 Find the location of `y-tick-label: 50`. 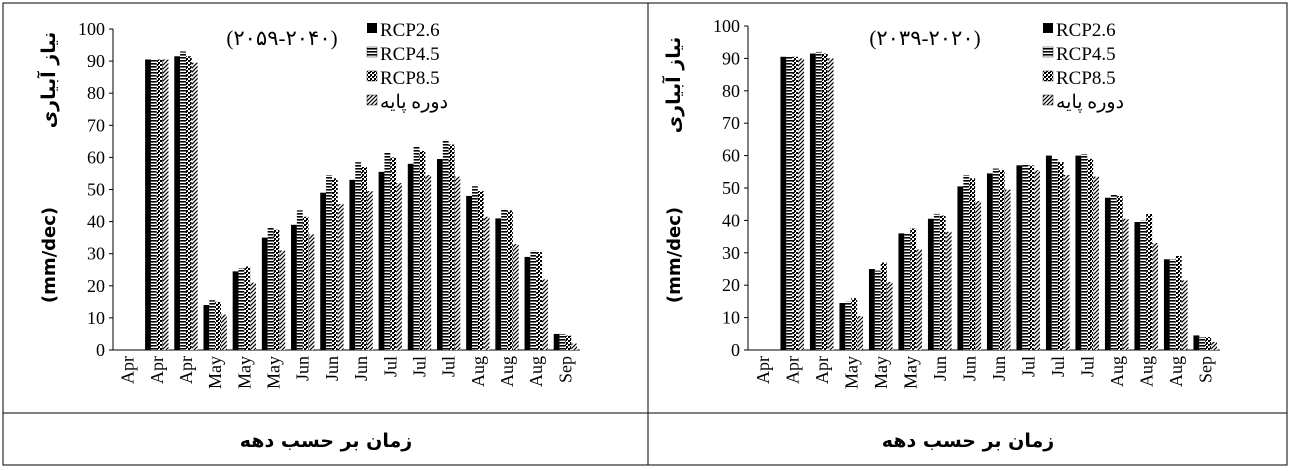

y-tick-label: 50 is located at coordinates (96, 190).